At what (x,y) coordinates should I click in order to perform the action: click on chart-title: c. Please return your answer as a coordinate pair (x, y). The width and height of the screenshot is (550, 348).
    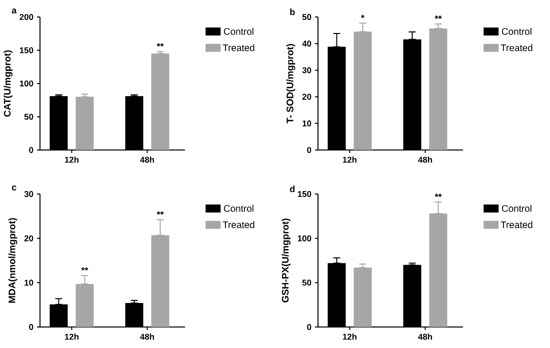
    Looking at the image, I should click on (14, 188).